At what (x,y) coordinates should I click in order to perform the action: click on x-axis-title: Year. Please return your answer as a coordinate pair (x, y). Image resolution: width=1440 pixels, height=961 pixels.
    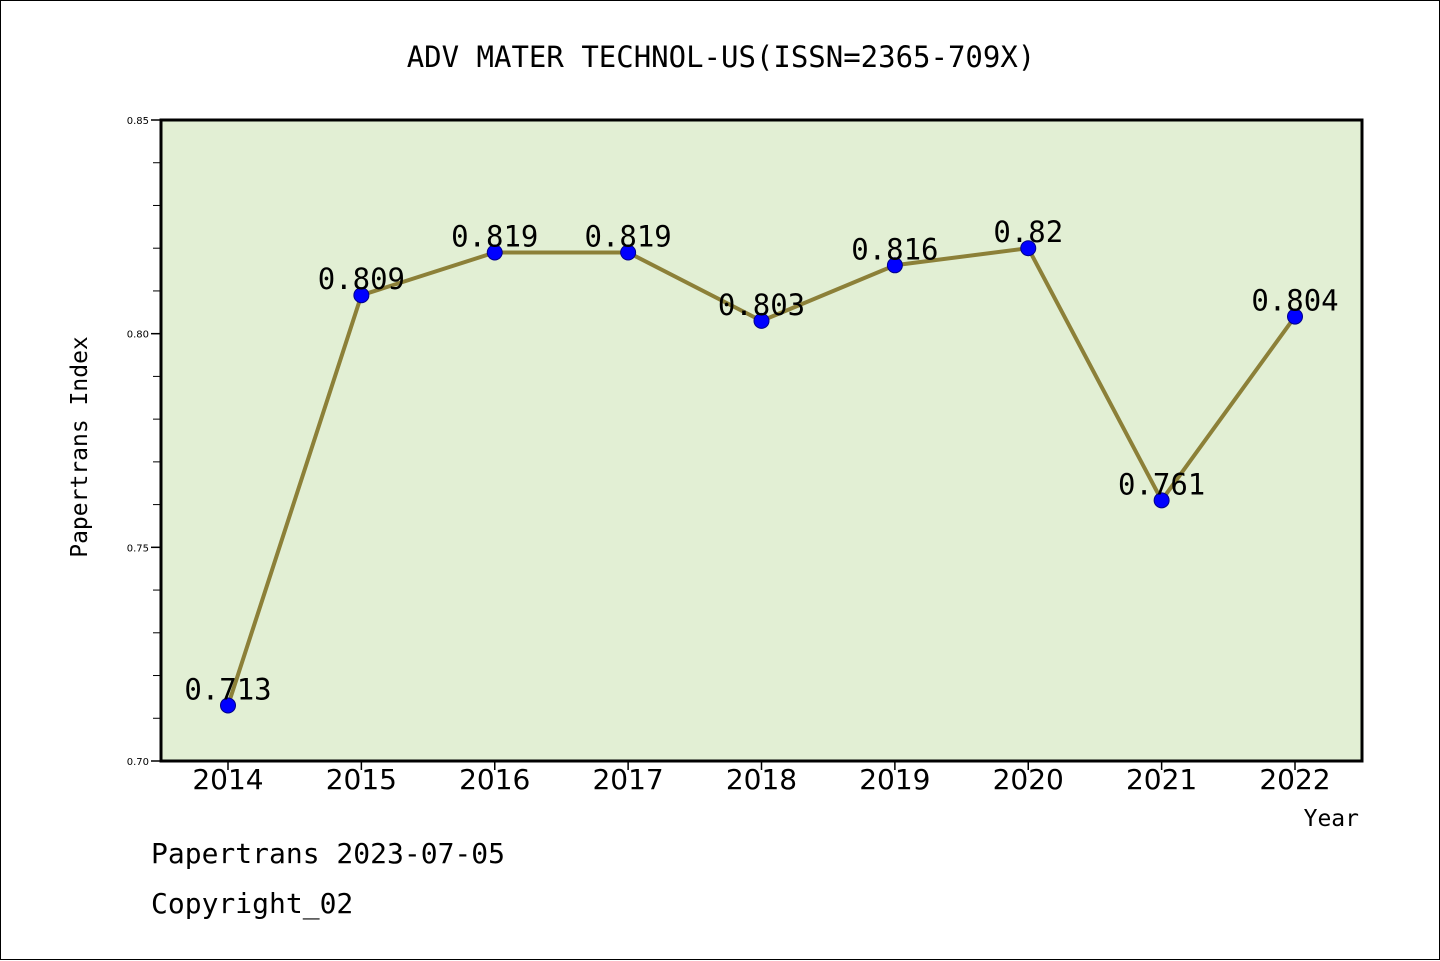
    Looking at the image, I should click on (1331, 819).